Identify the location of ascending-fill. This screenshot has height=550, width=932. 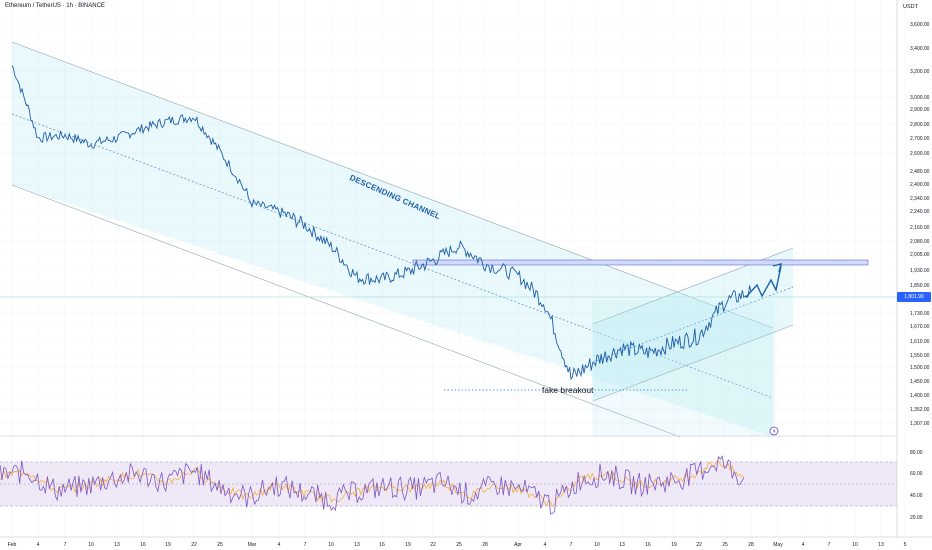
(693, 324).